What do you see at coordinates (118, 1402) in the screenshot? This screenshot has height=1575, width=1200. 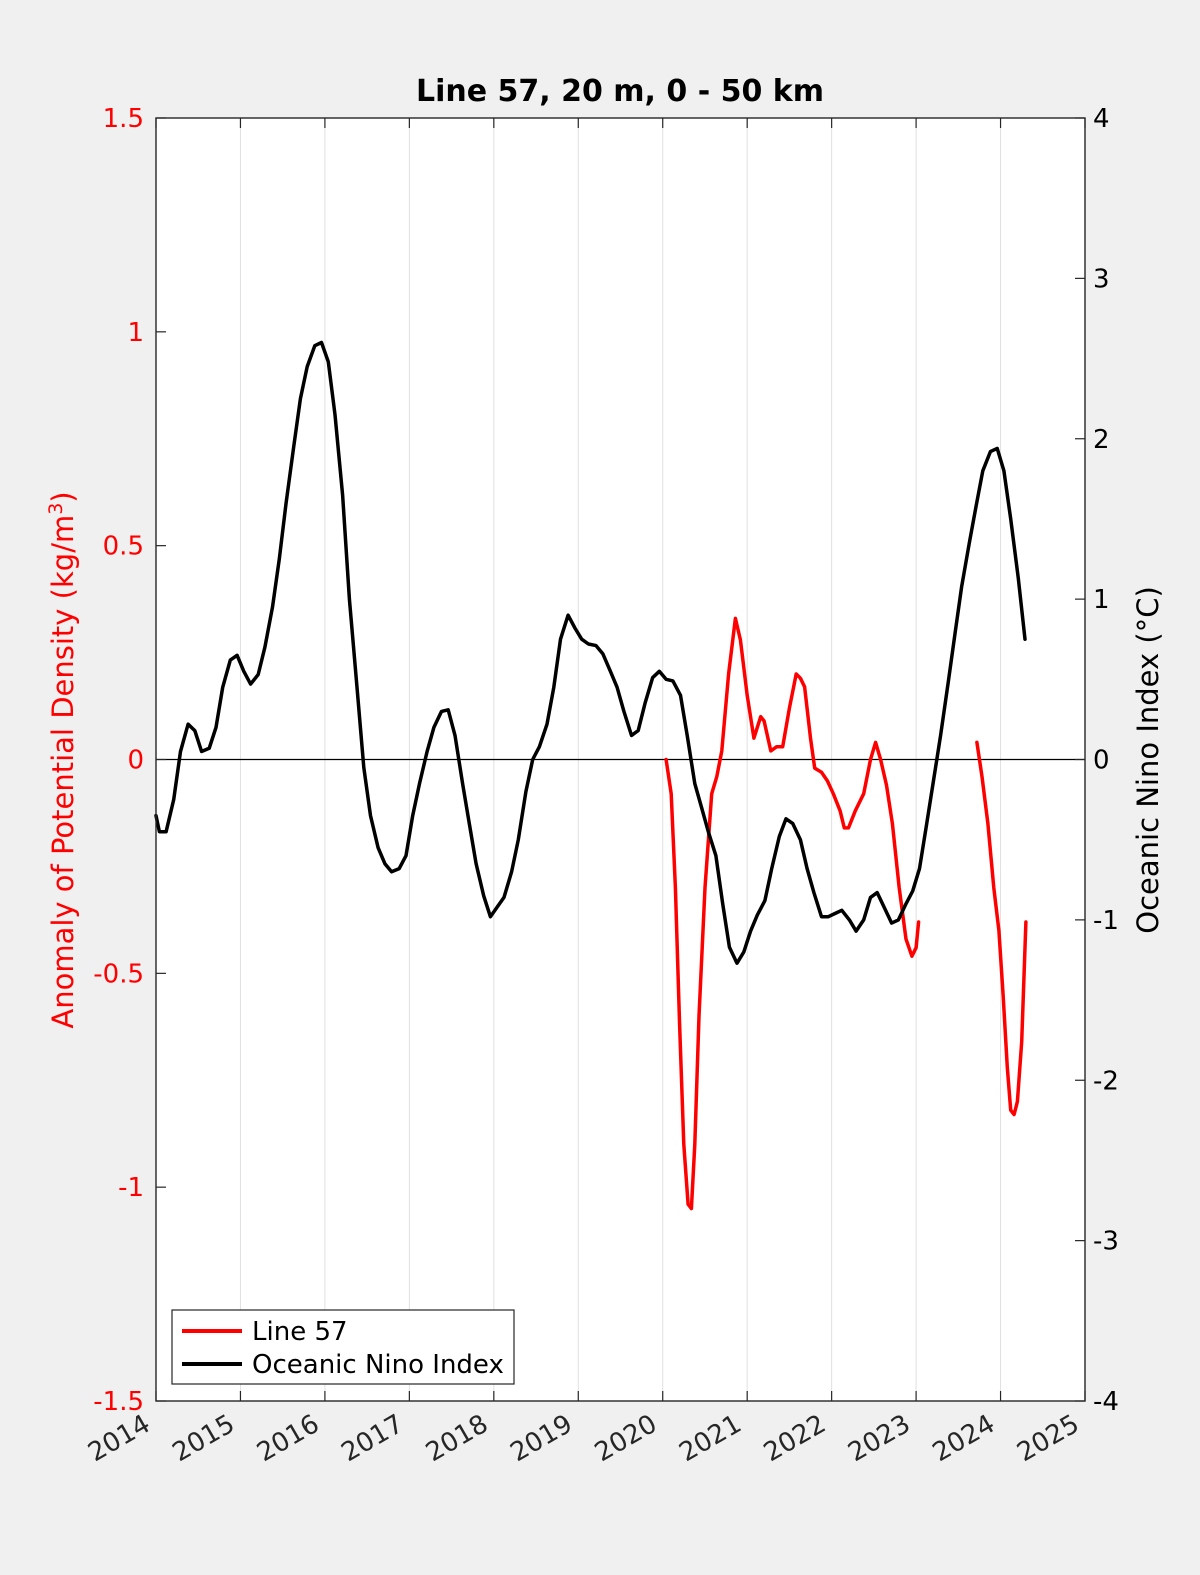 I see `left-tick-label--1.5: -1.5` at bounding box center [118, 1402].